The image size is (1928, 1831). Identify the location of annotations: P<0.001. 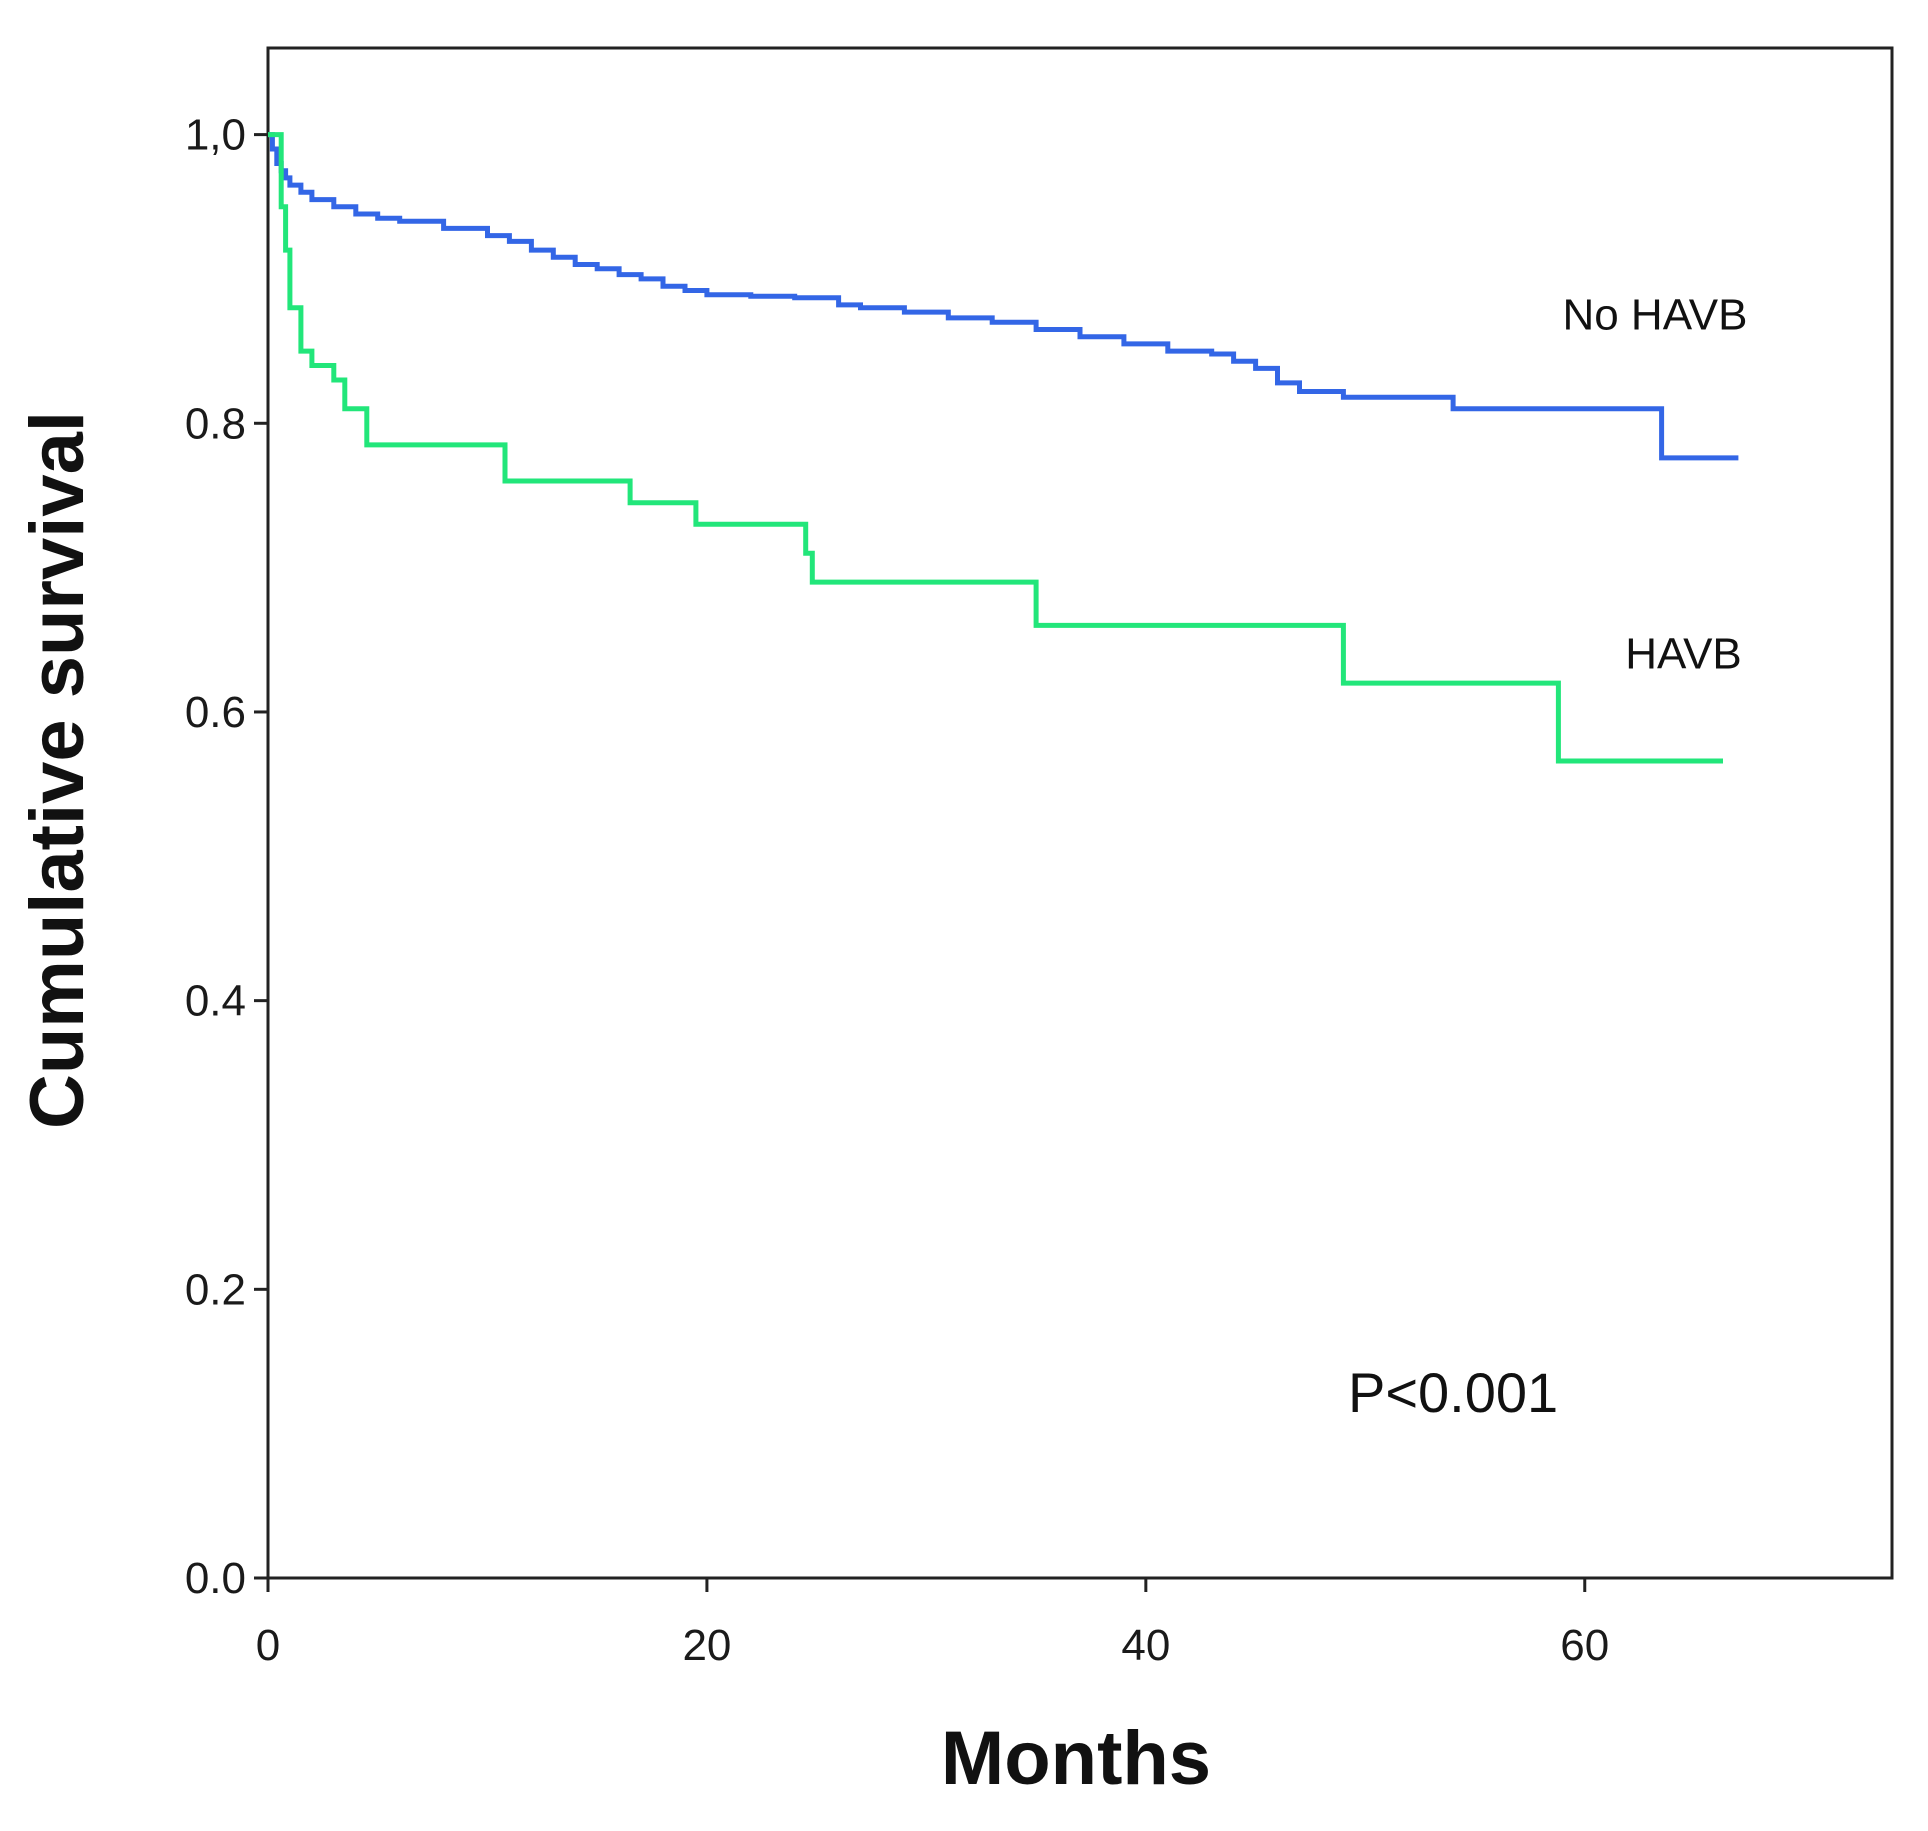
(1453, 1392).